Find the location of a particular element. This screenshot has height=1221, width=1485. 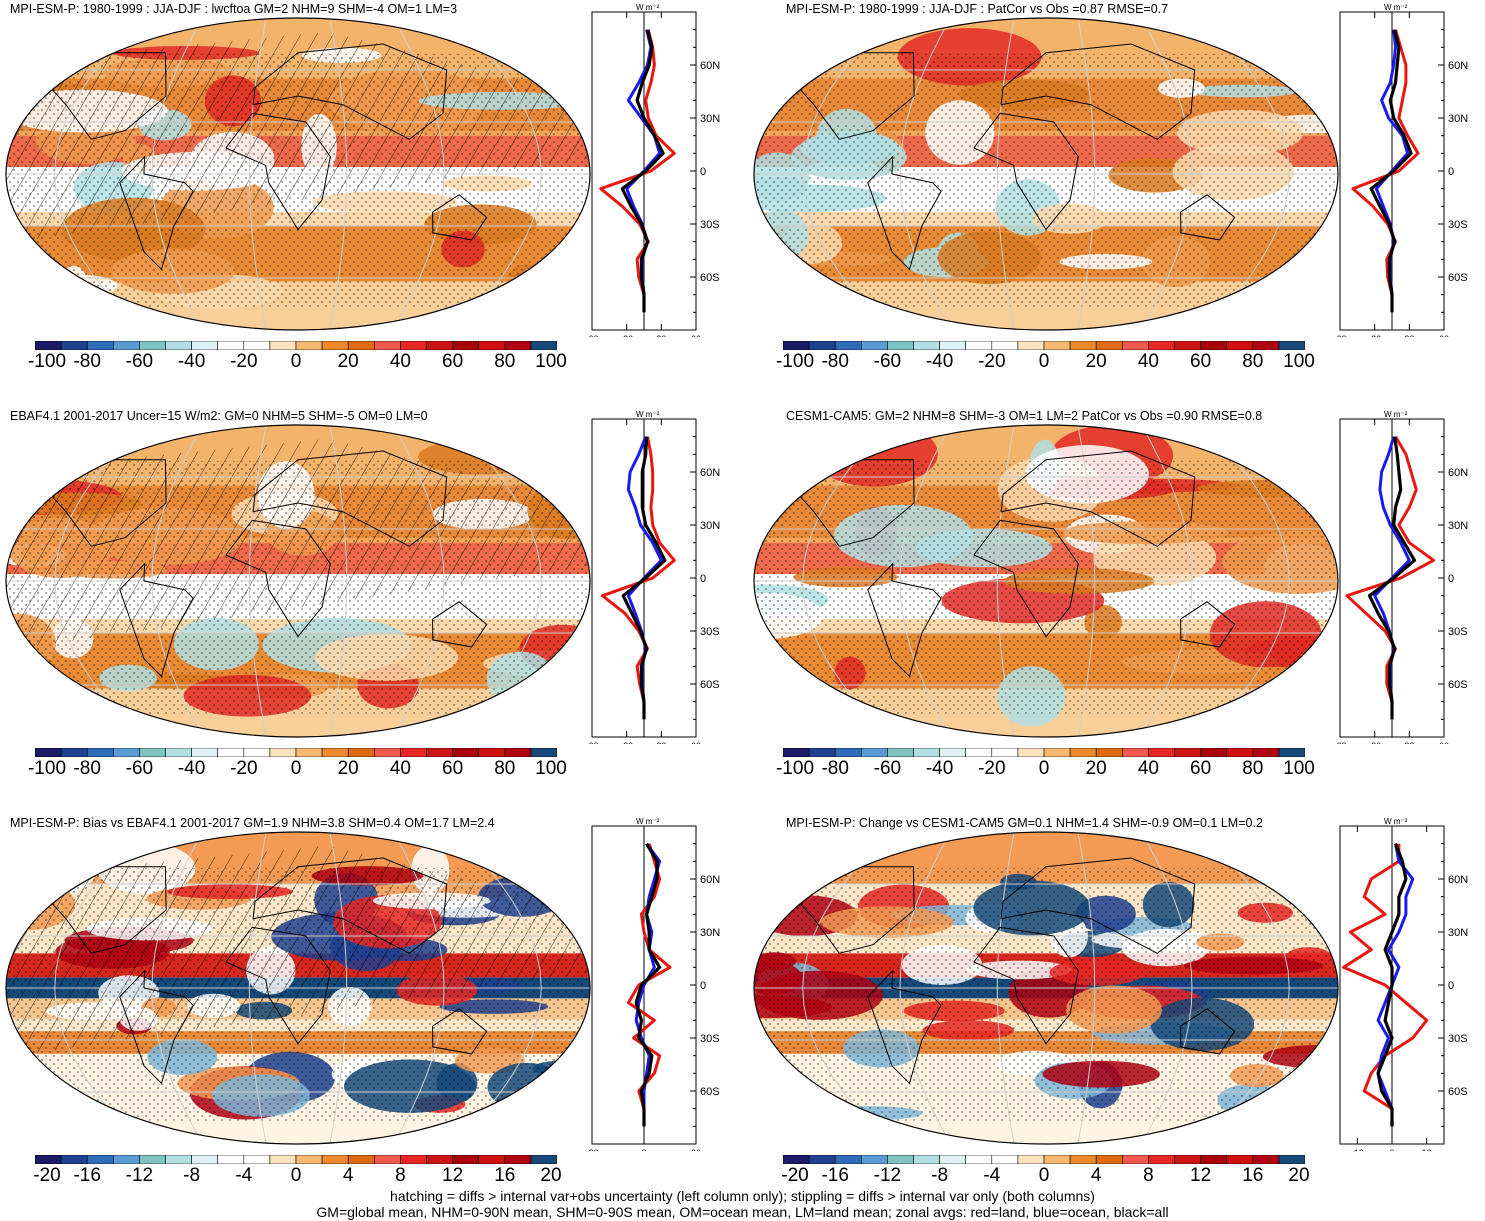

colorbar-tick-label: 80 is located at coordinates (1253, 768).